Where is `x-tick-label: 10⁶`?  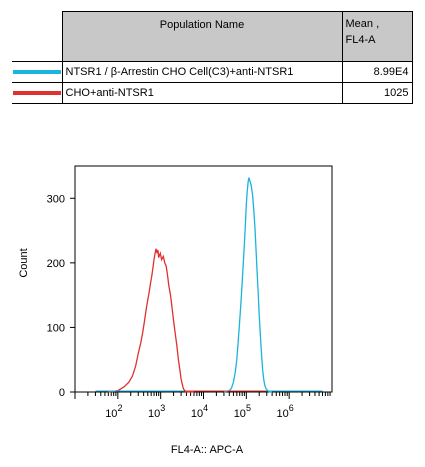 x-tick-label: 10⁶ is located at coordinates (285, 411).